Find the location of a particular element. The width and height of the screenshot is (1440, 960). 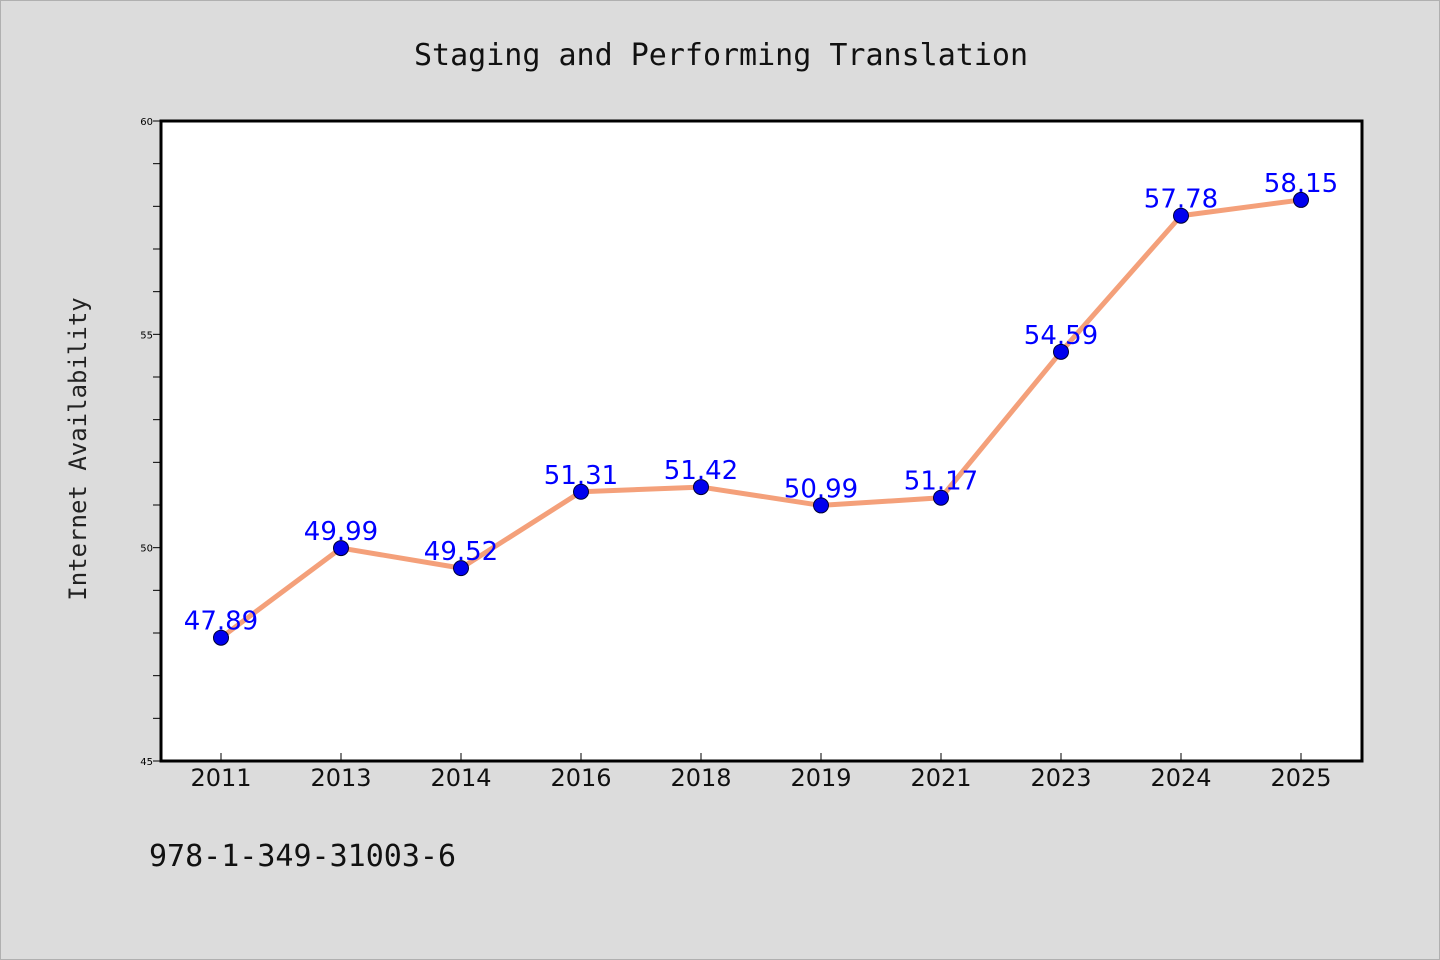

y-axis-ticks: 45 50 55 60 is located at coordinates (150, 442).